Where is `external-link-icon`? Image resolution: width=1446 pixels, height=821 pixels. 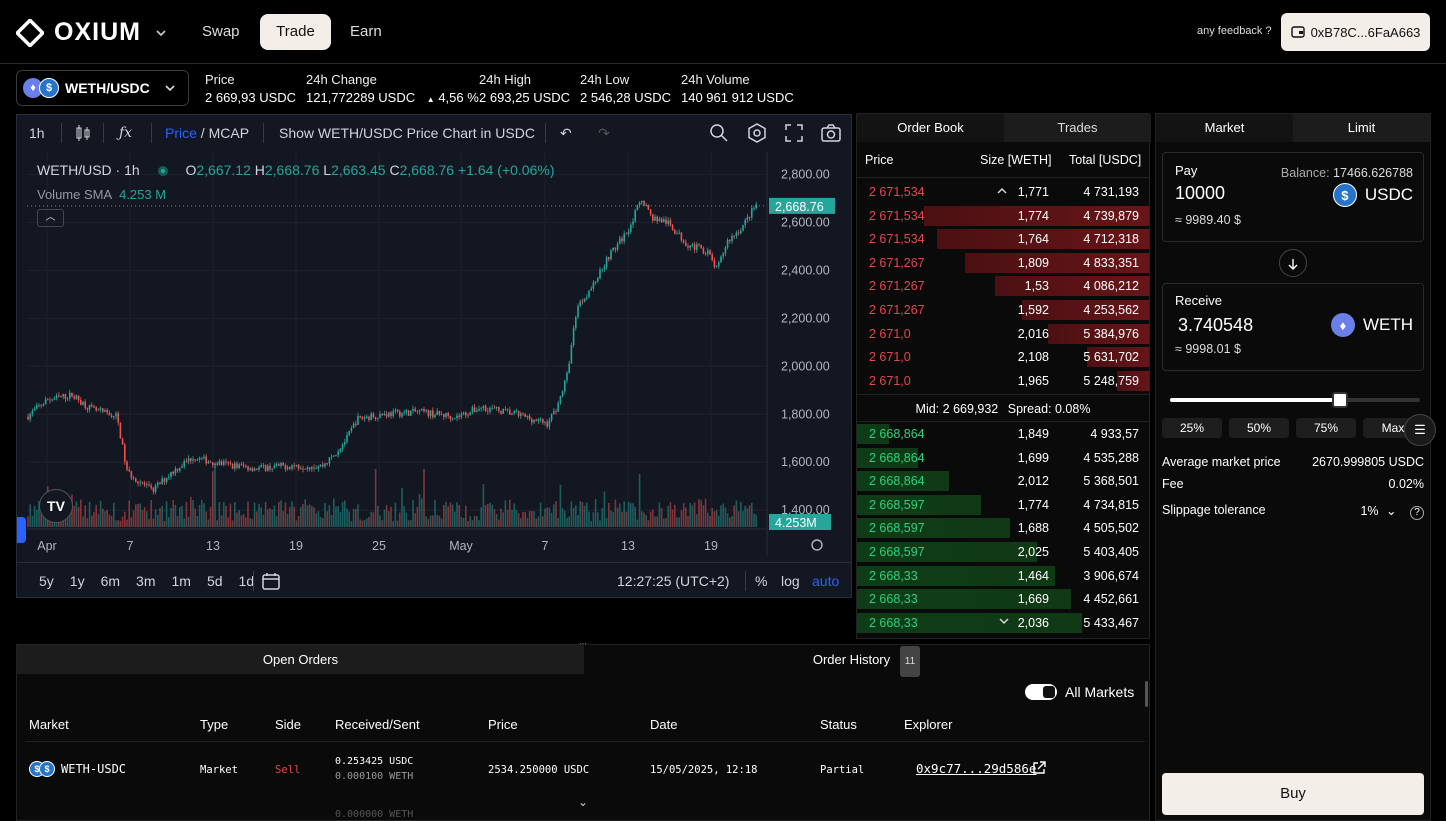
external-link-icon is located at coordinates (1039, 768).